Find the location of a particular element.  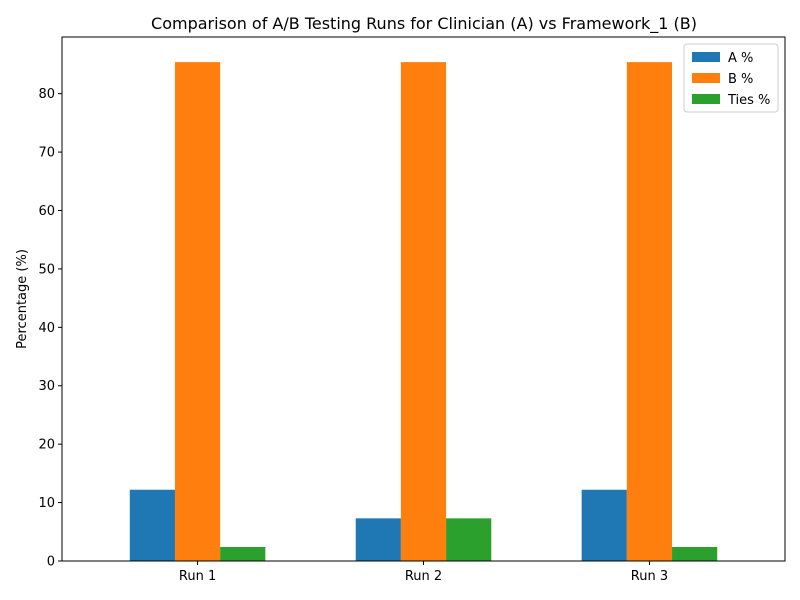

y-axis: 0 10 20 30 40 50 60 70 80 is located at coordinates (50, 328).